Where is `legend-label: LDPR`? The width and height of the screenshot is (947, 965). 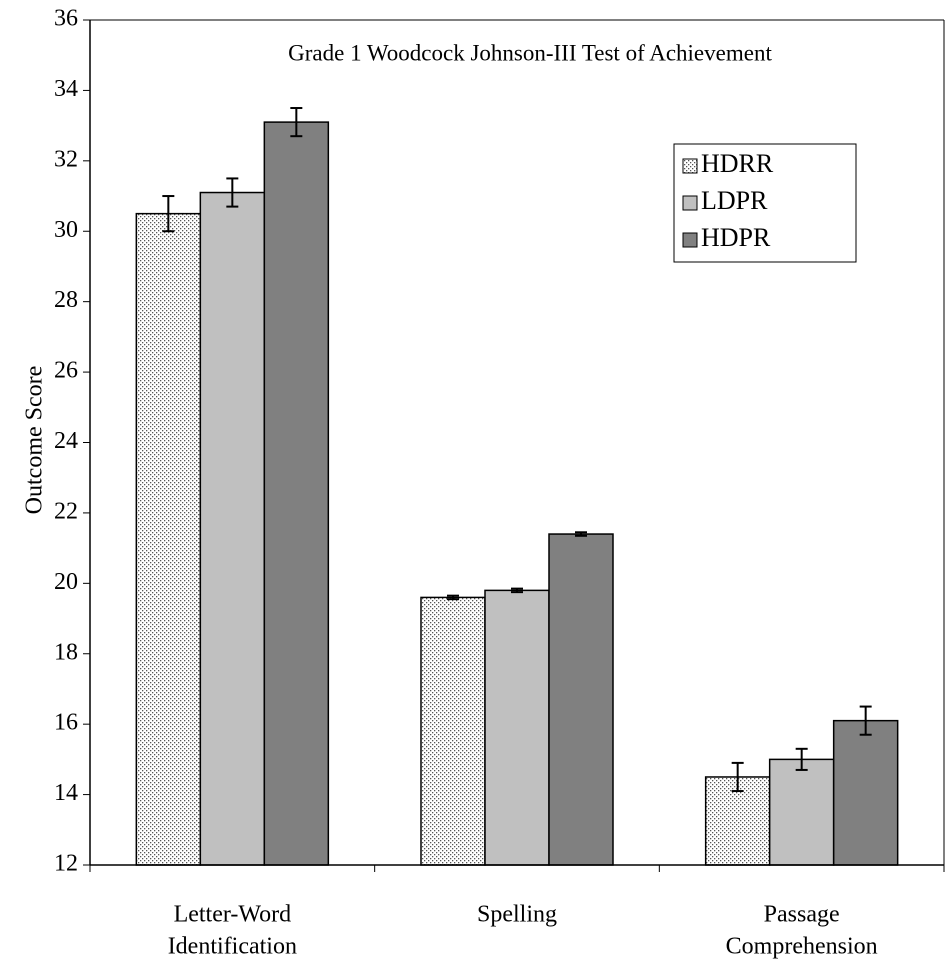
legend-label: LDPR is located at coordinates (734, 200).